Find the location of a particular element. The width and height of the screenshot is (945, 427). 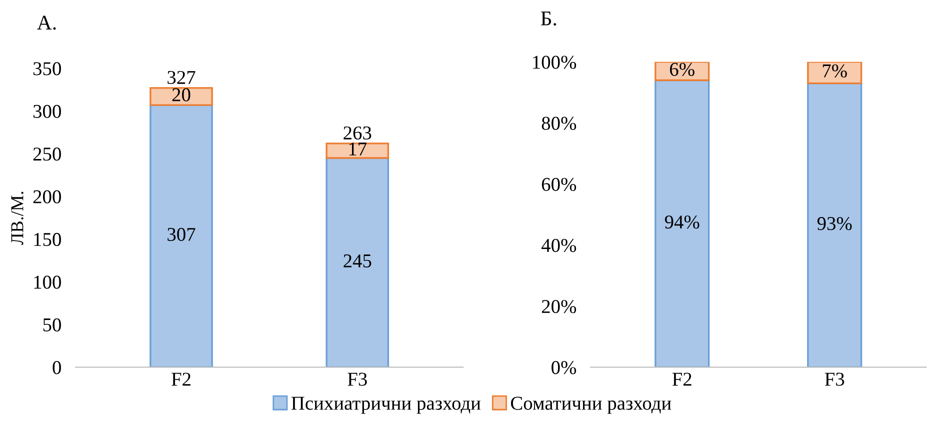

y-axis-title: ЛВ./М. is located at coordinates (17, 218).